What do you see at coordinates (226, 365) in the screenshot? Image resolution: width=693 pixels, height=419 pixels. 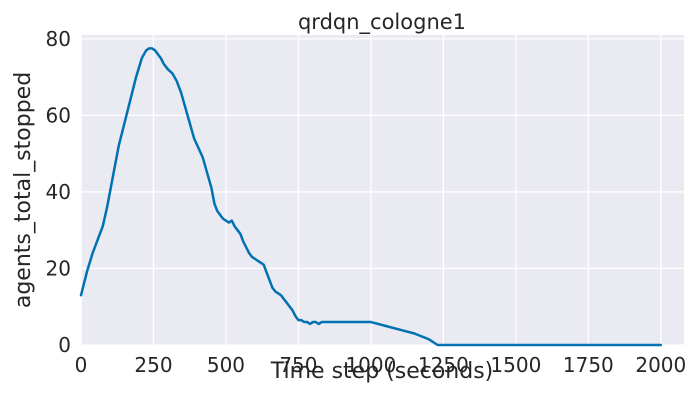 I see `x-tick-label: 500` at bounding box center [226, 365].